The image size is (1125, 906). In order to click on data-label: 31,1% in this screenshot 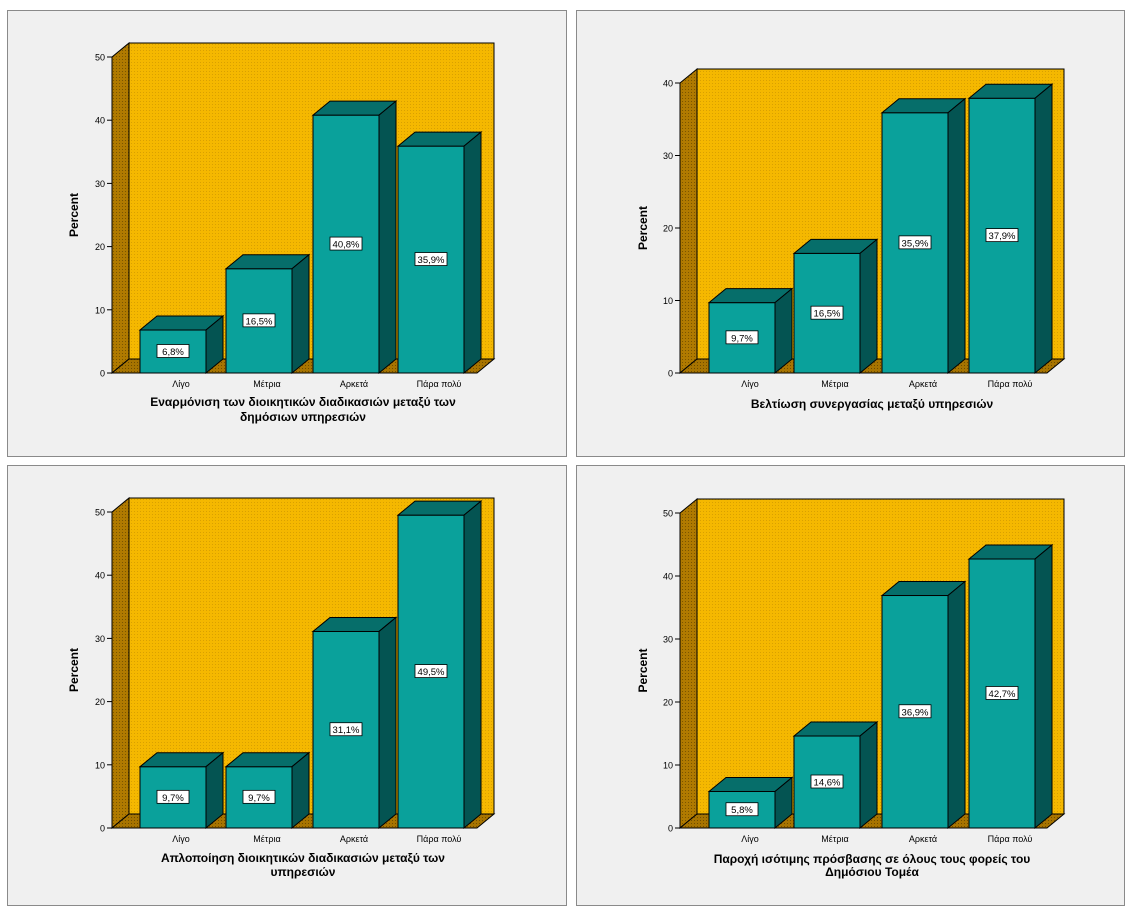, I will do `click(346, 730)`.